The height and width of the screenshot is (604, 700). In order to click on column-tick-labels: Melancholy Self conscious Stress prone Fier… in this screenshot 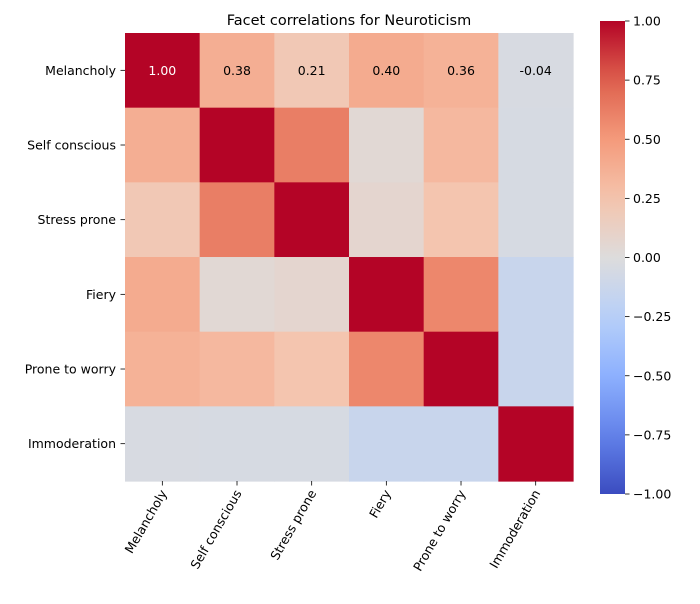, I will do `click(332, 527)`.